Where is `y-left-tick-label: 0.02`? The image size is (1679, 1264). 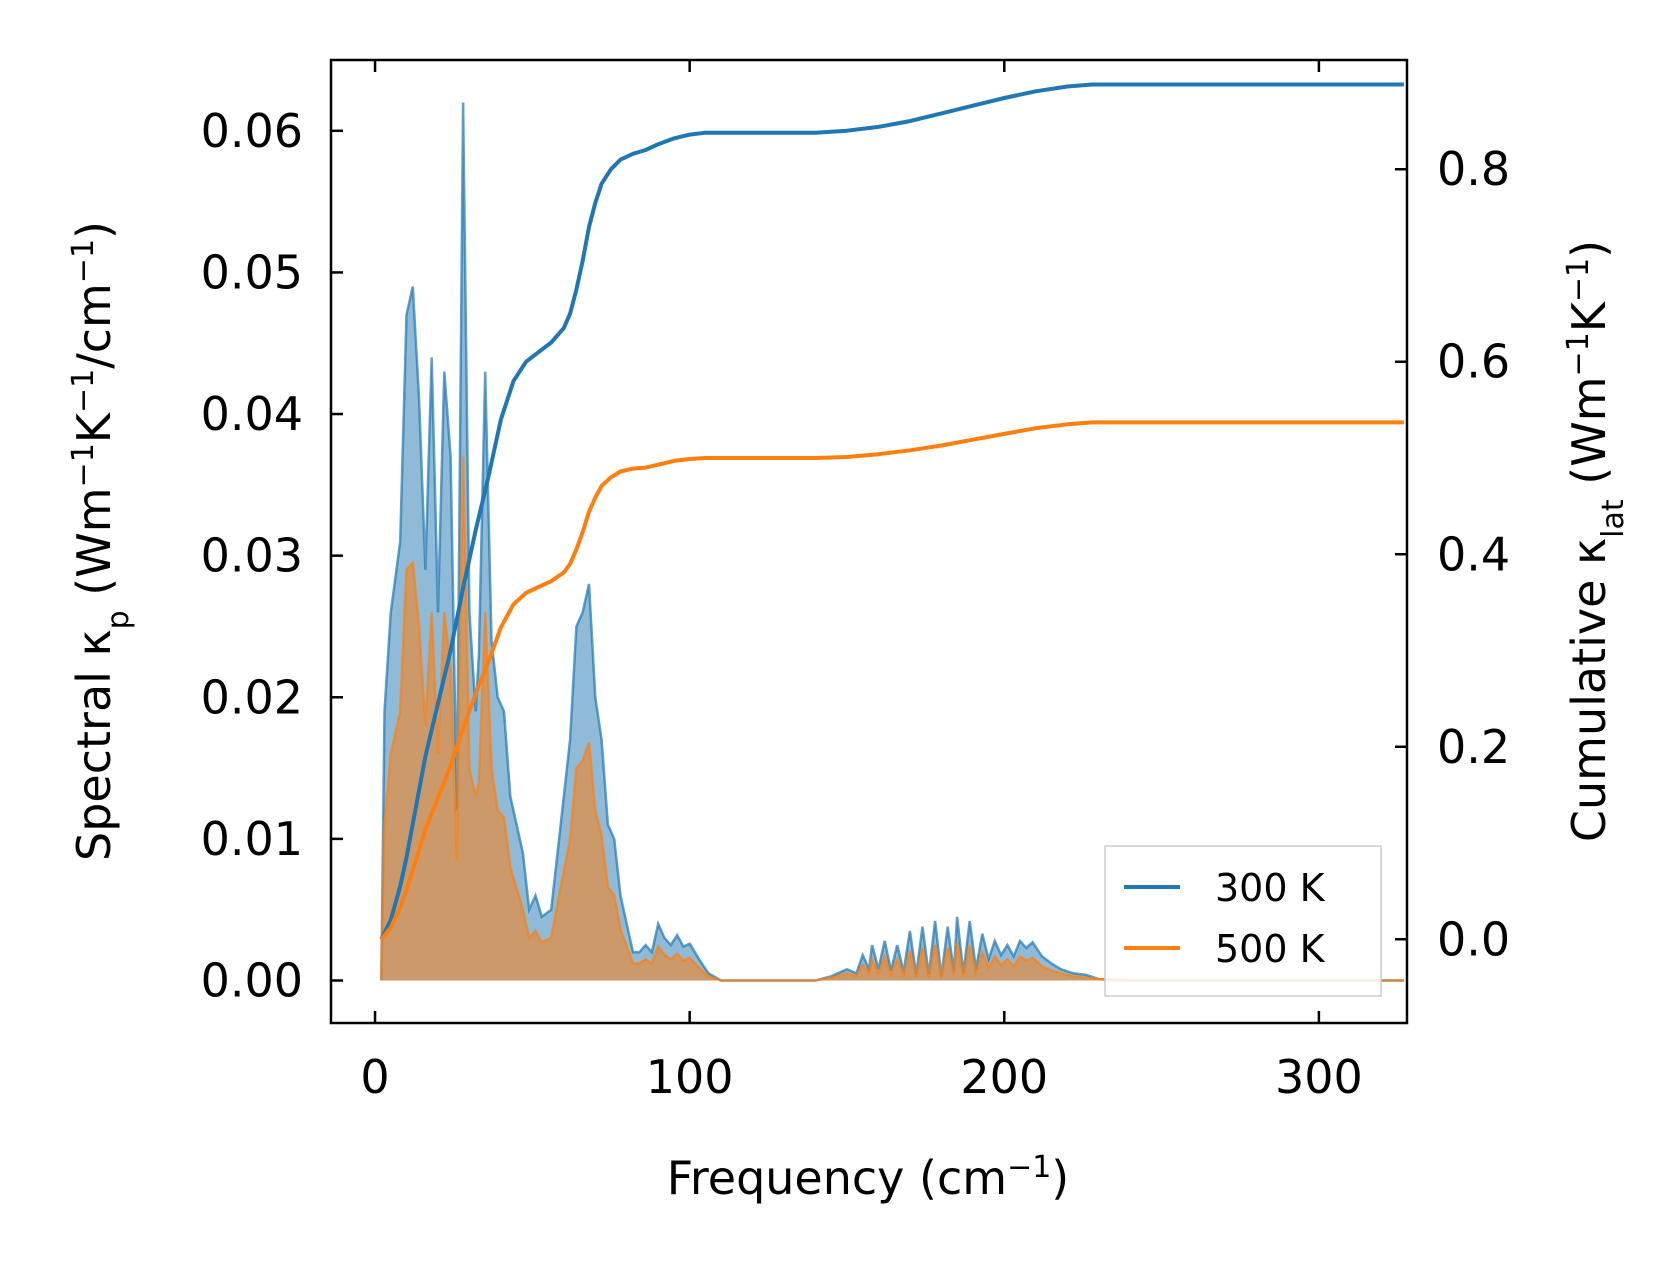 y-left-tick-label: 0.02 is located at coordinates (252, 697).